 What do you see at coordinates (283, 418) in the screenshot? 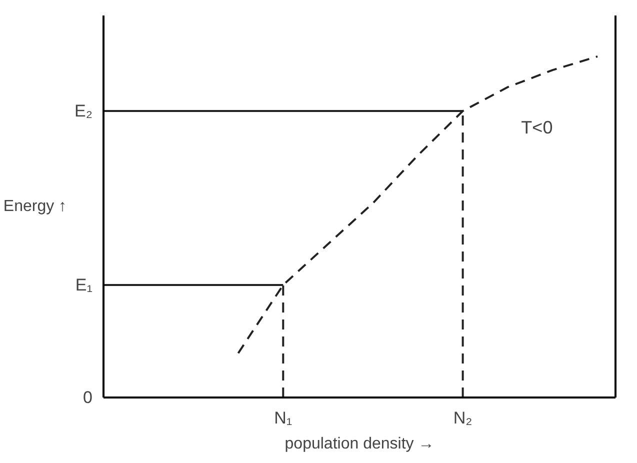
I see `x-tick-label: N₁` at bounding box center [283, 418].